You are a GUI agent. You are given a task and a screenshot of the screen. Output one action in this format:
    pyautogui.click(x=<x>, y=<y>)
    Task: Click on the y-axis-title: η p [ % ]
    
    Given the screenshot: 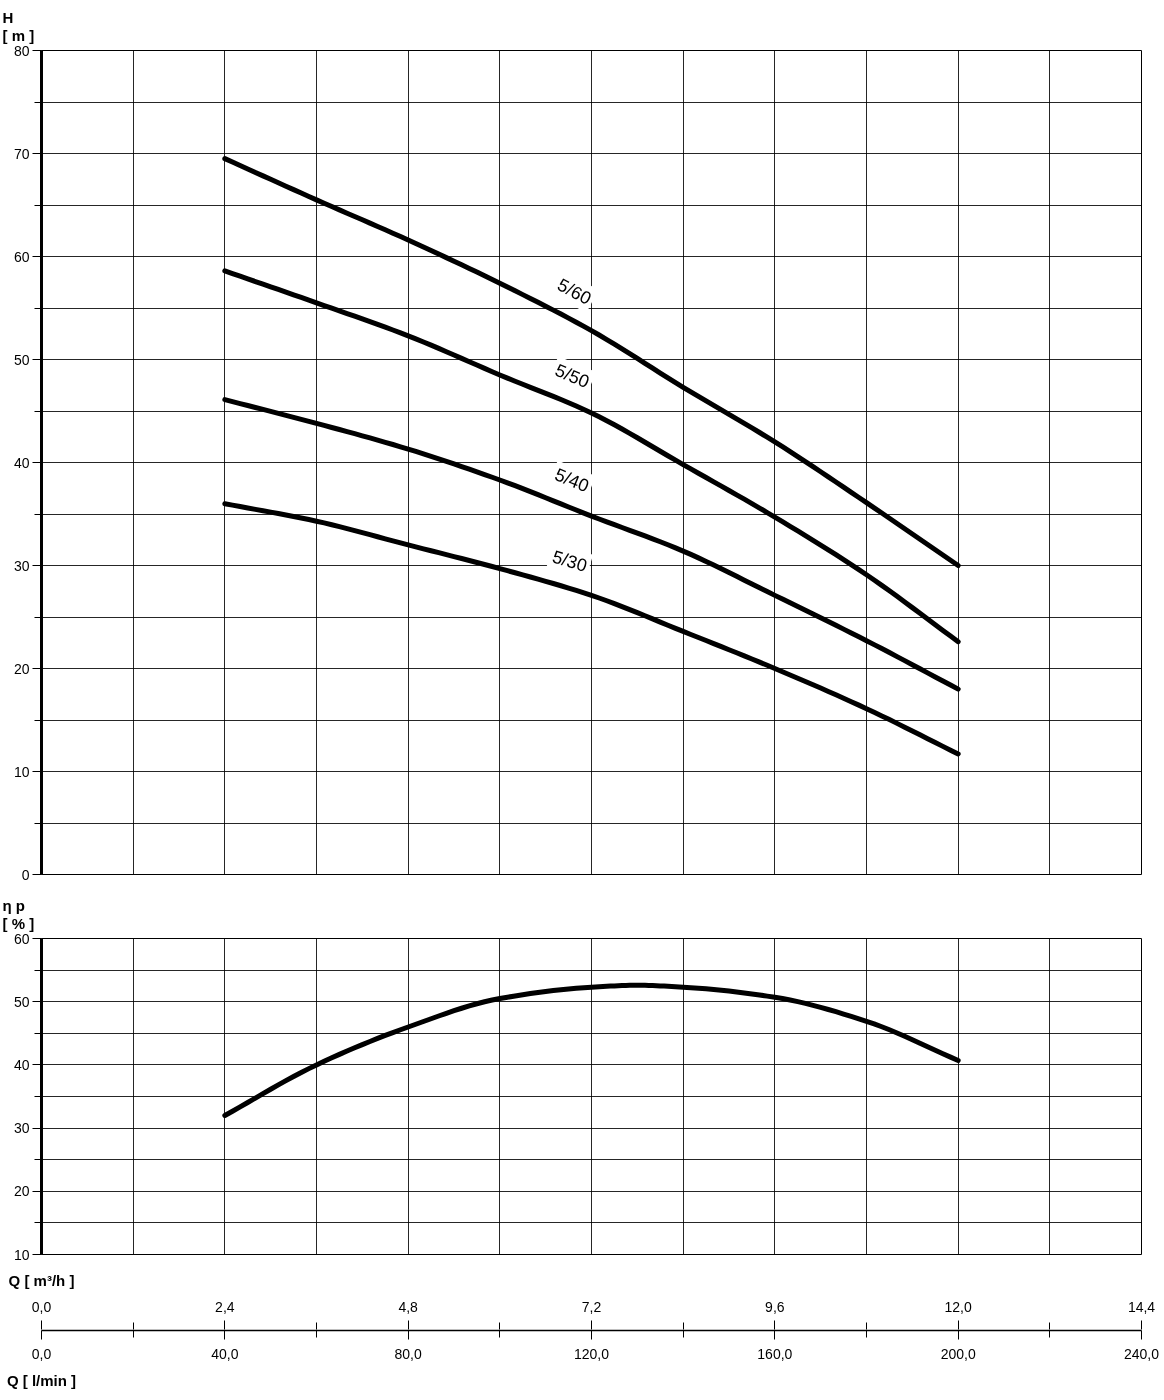 What is the action you would take?
    pyautogui.click(x=18, y=914)
    